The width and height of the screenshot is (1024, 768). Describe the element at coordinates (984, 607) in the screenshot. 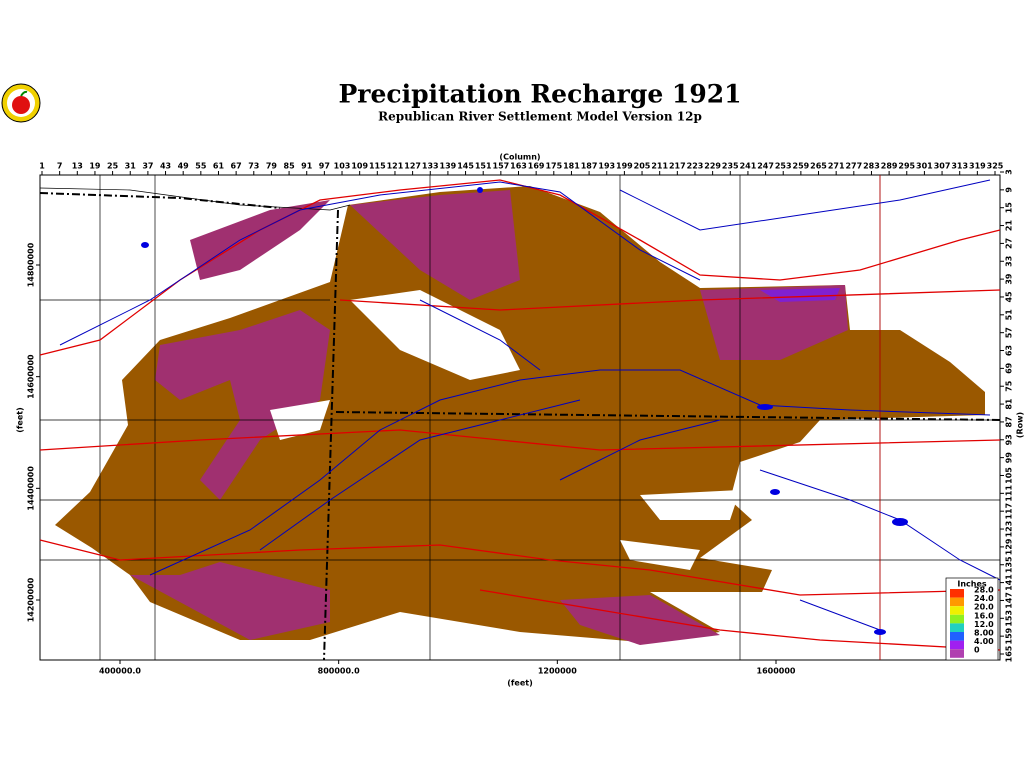

I see `legend-label: 20.0` at that location.